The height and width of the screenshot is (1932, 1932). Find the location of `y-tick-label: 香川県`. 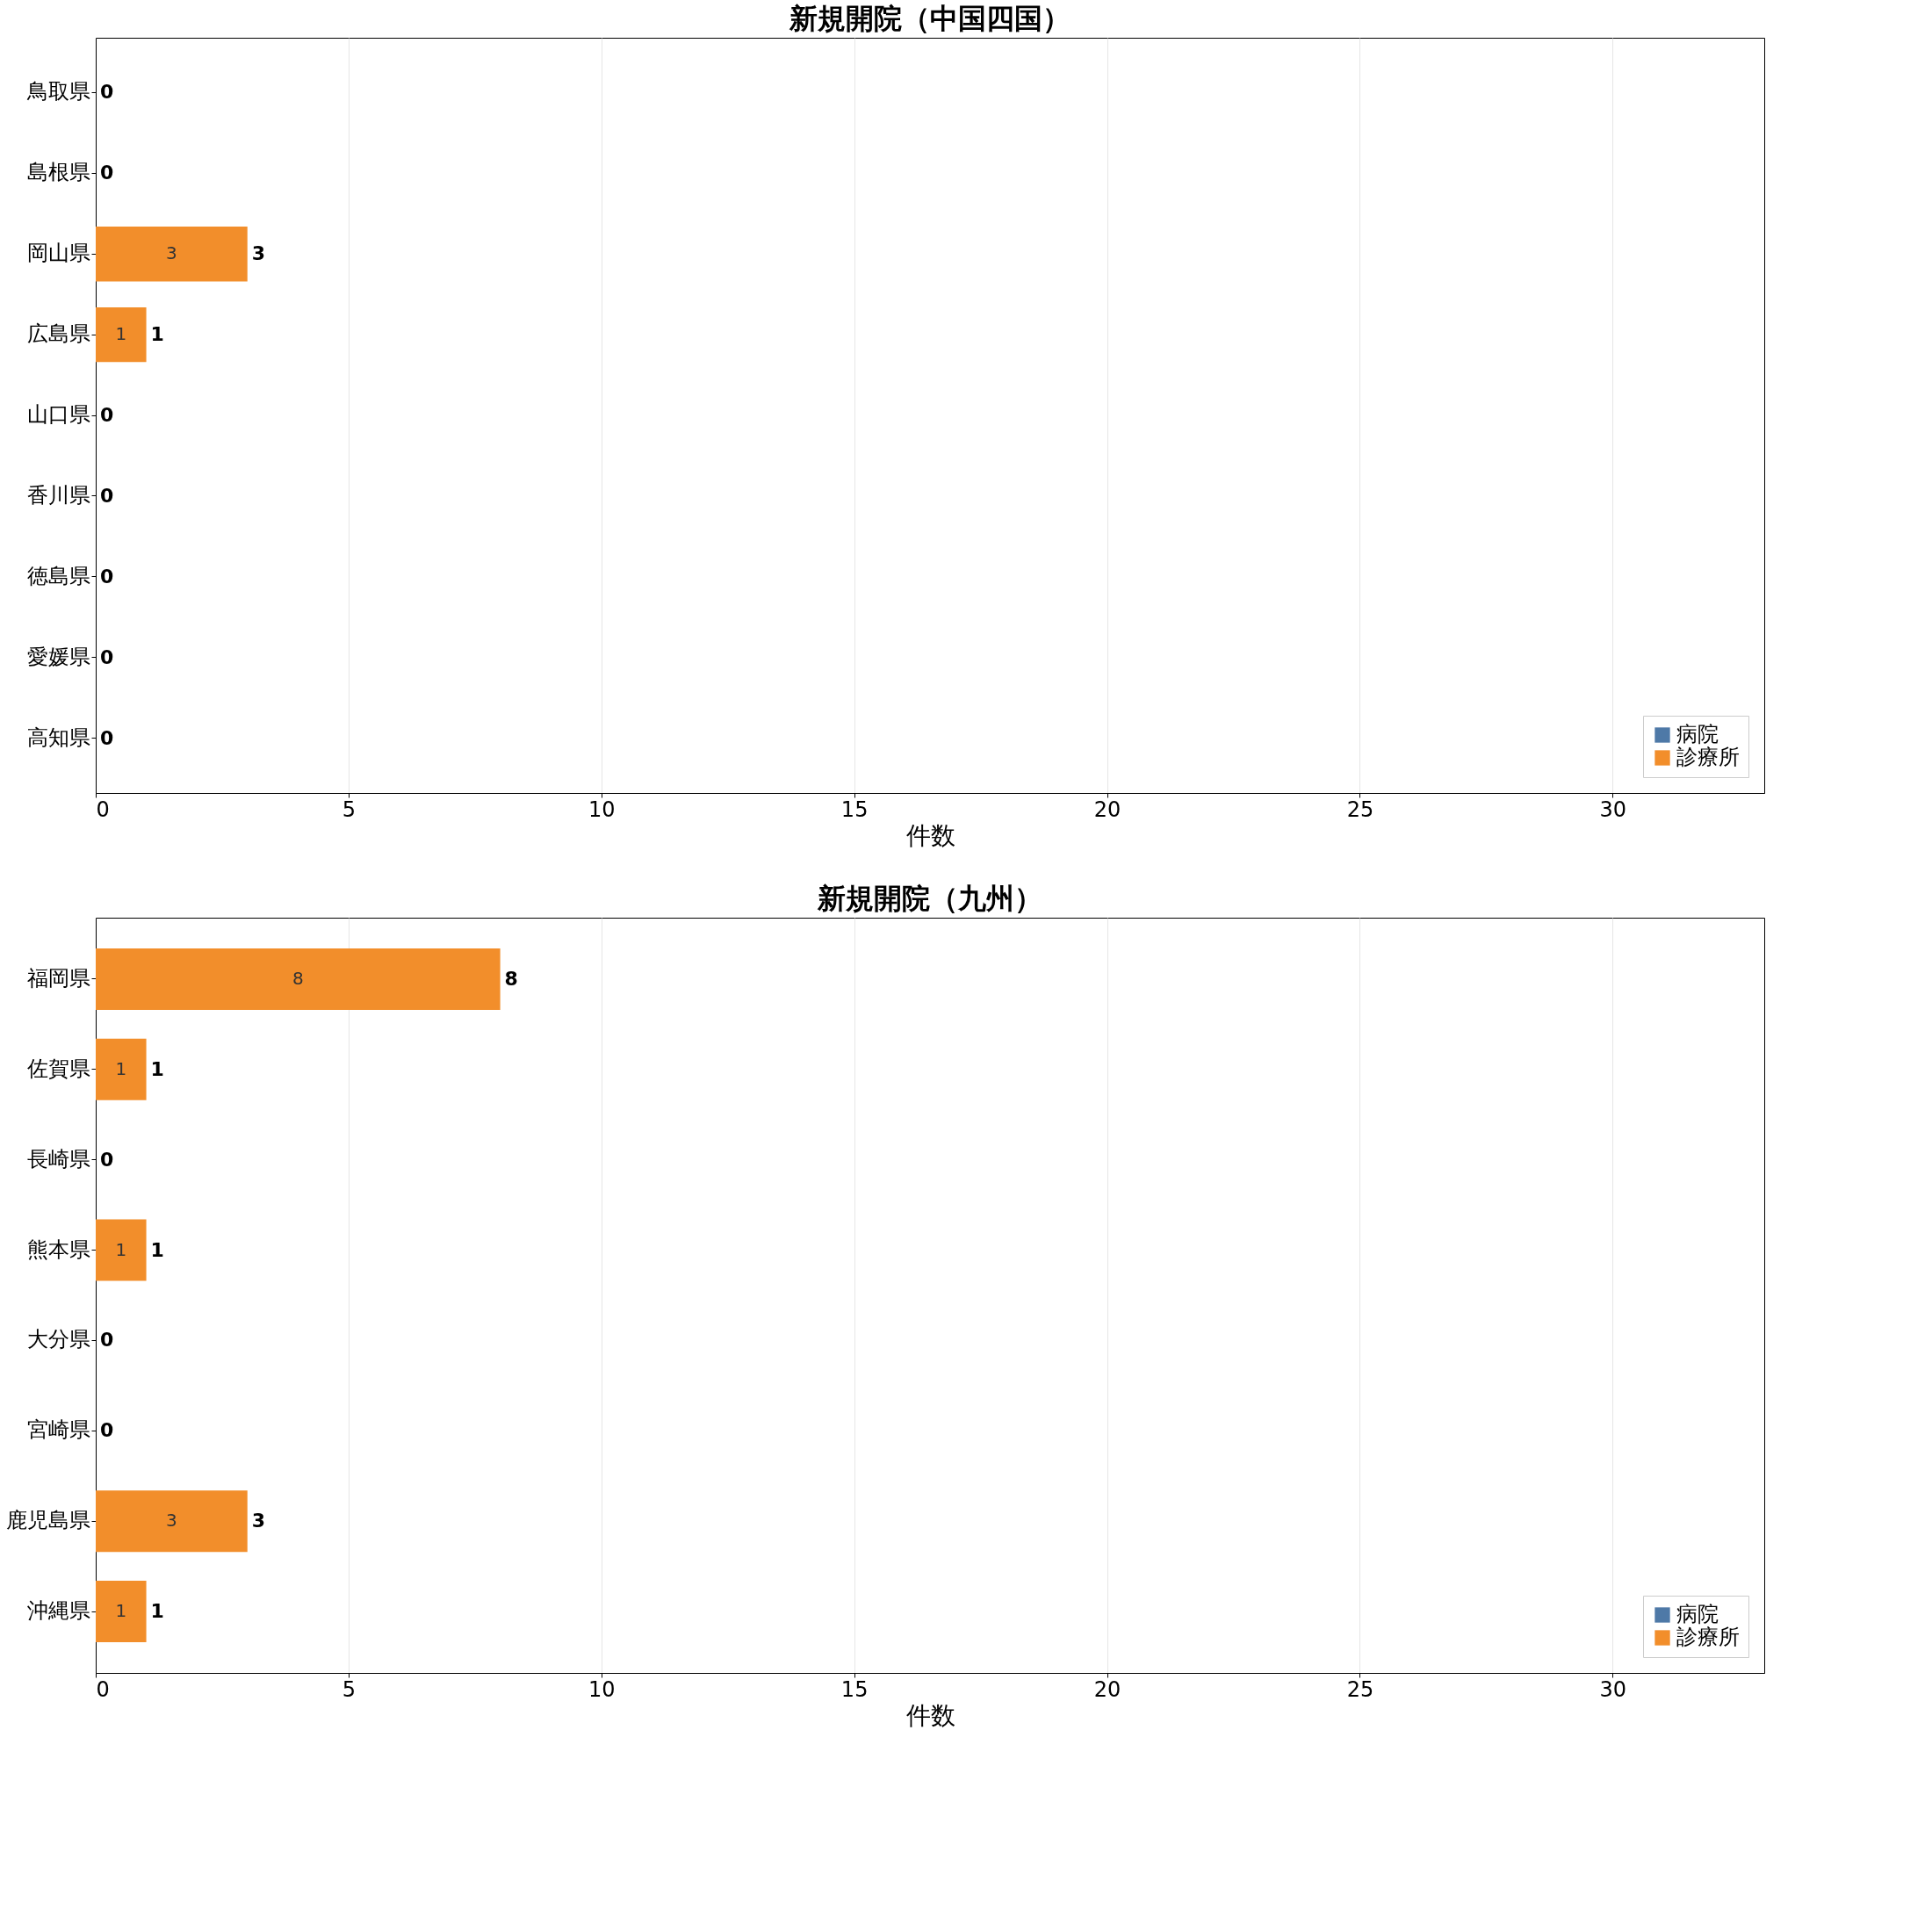

y-tick-label: 香川県 is located at coordinates (58, 495).